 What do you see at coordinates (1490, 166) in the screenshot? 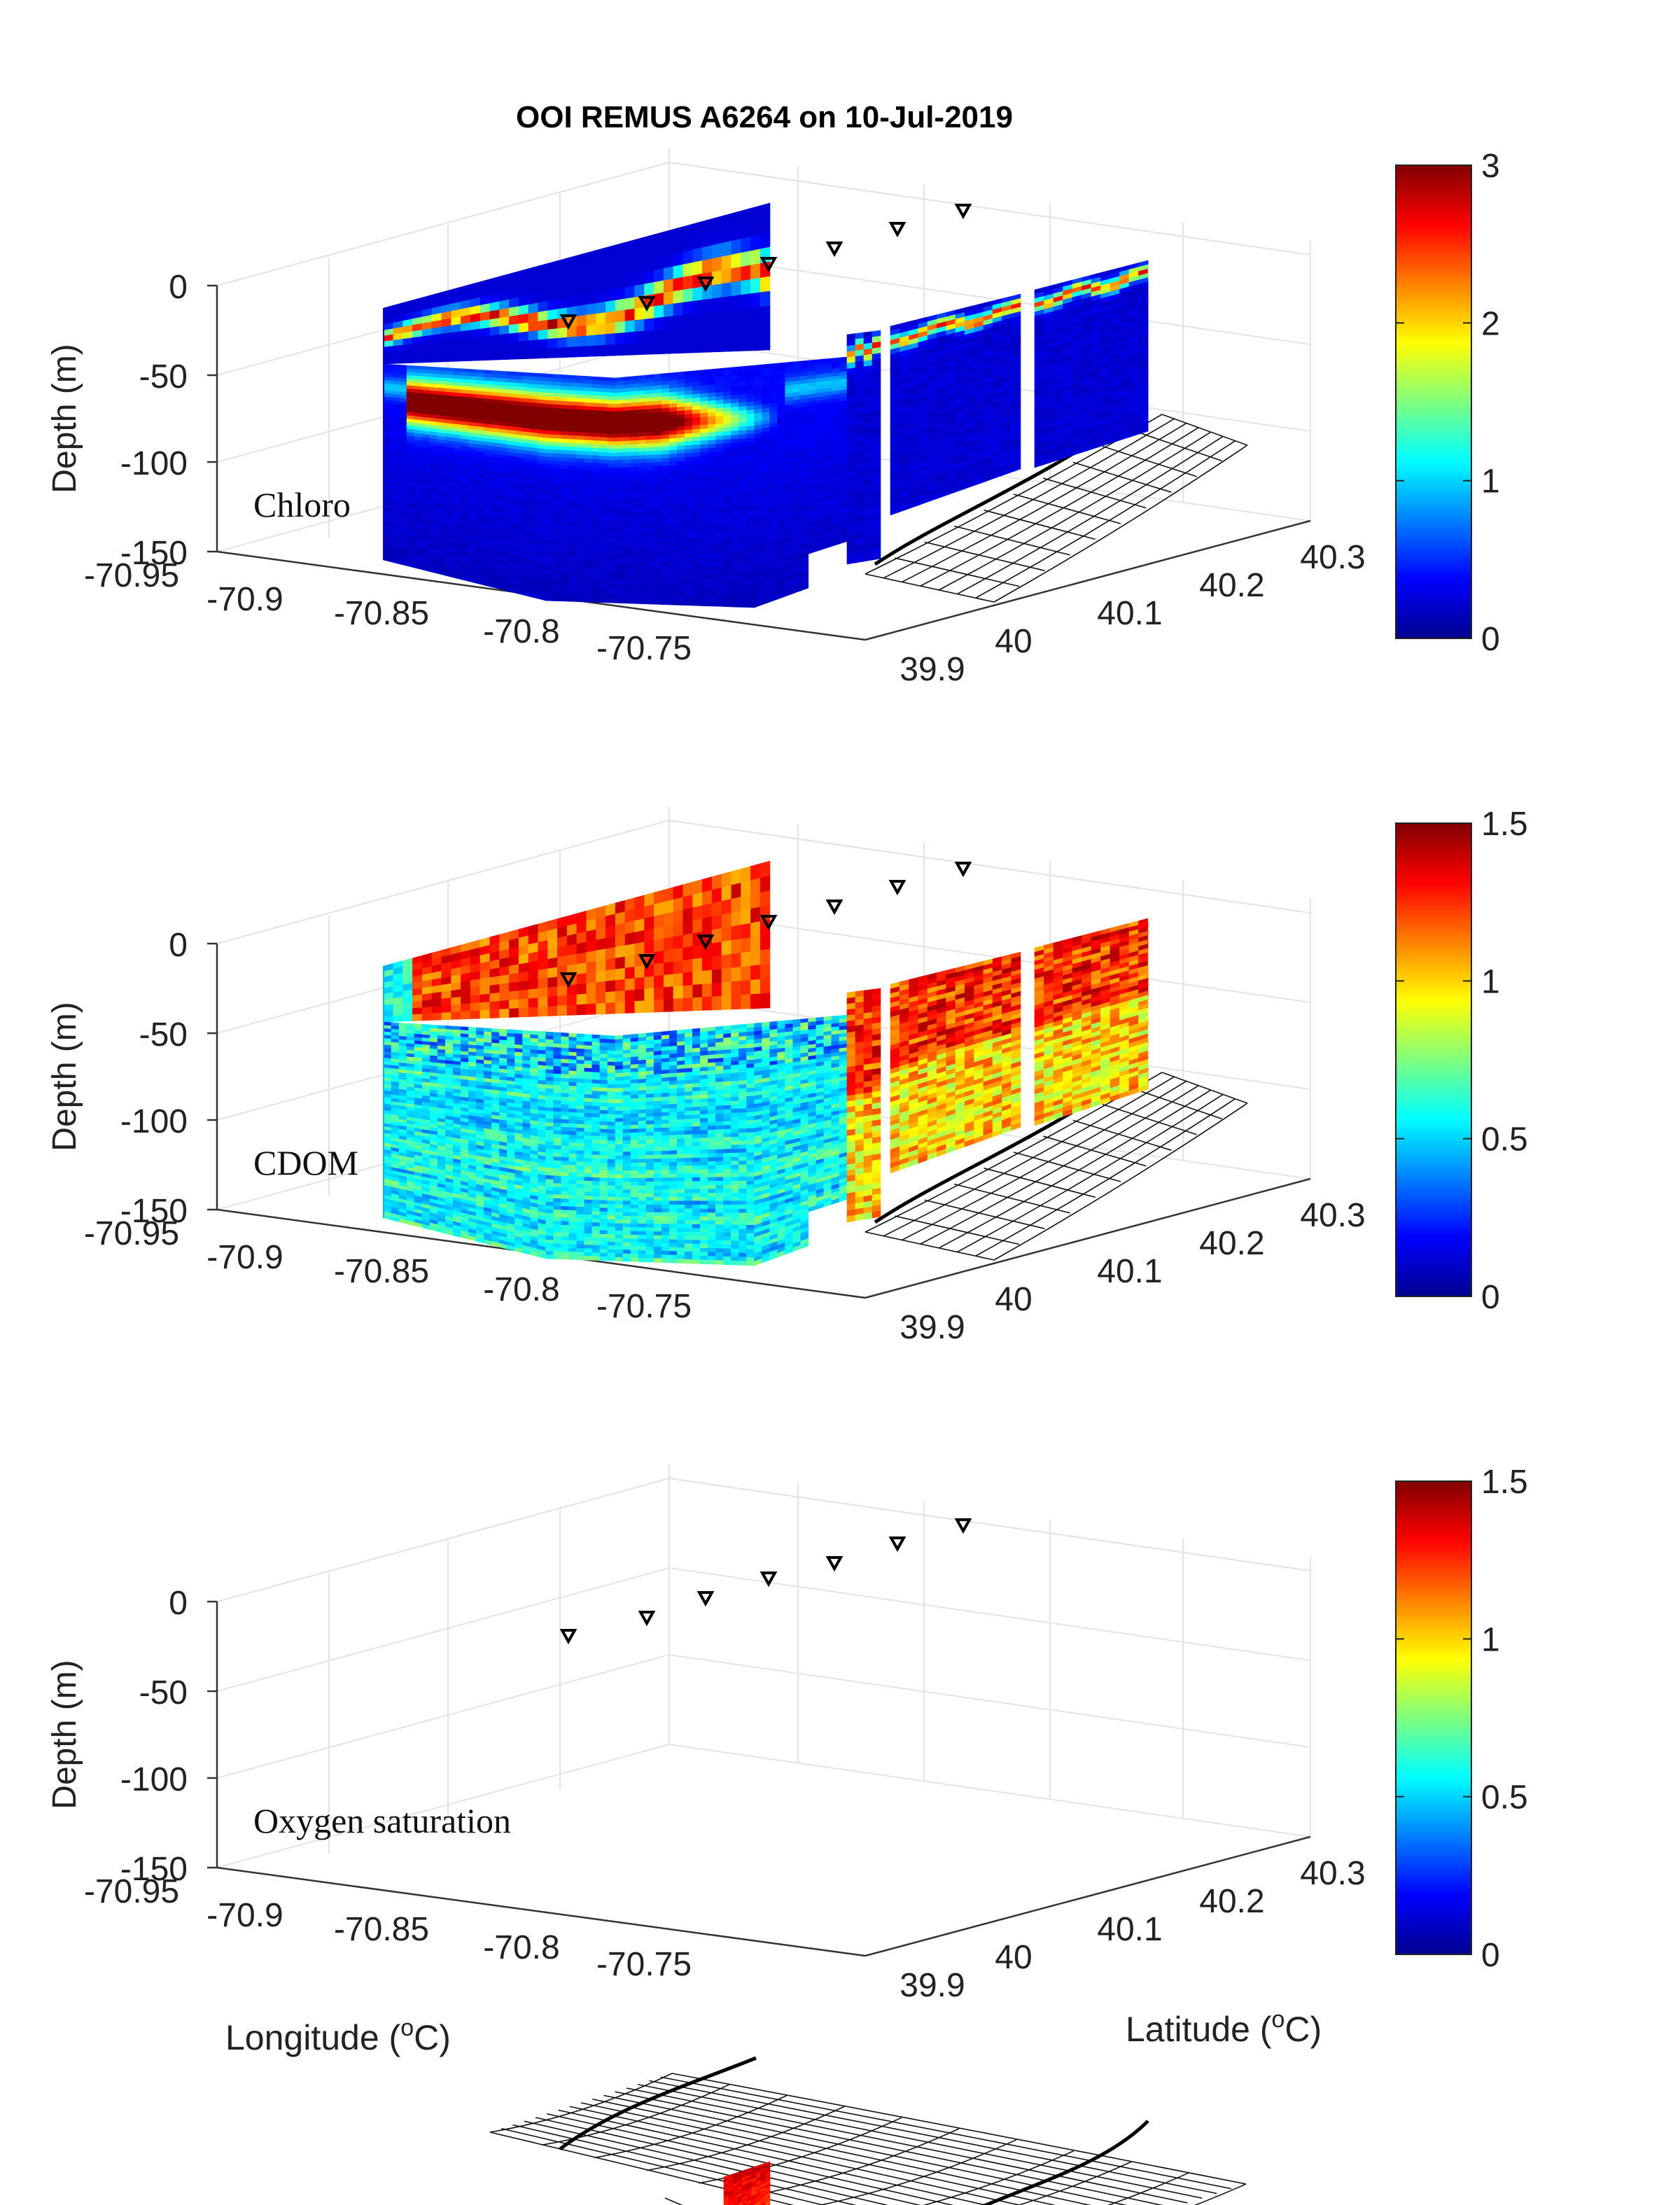
I see `colorbar-tick-label: 3` at bounding box center [1490, 166].